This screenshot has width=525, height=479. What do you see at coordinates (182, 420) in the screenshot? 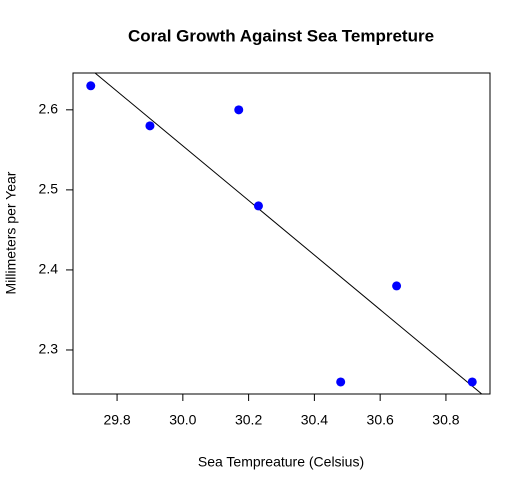
I see `x-tick-label: 30.0` at bounding box center [182, 420].